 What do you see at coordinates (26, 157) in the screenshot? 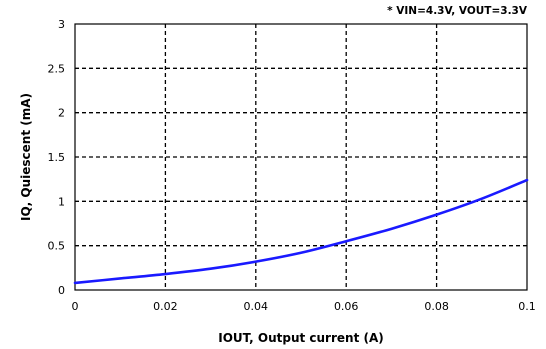
I see `y-axis-label: IQ, Quiescent (mA)` at bounding box center [26, 157].